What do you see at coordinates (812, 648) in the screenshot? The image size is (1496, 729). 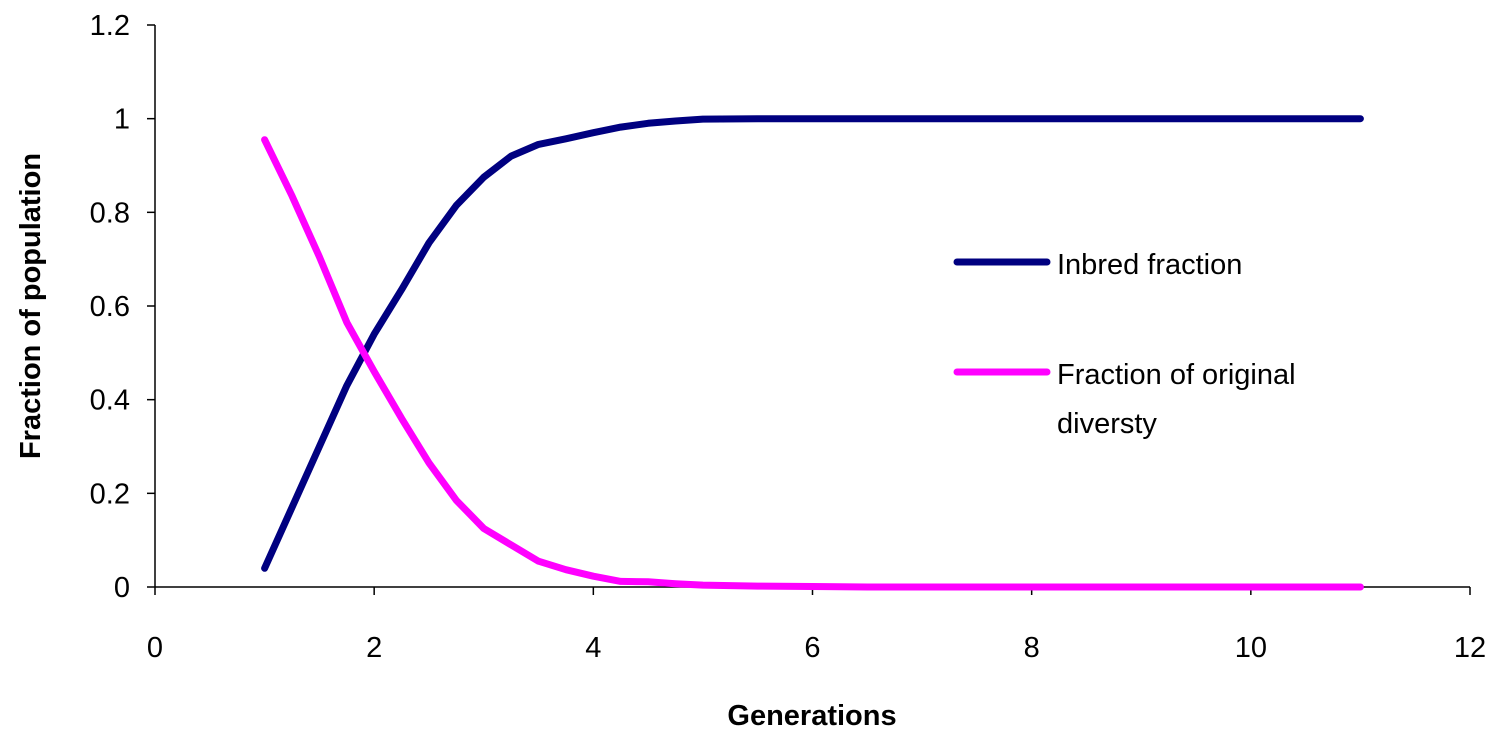 I see `x-tick-label: 6` at bounding box center [812, 648].